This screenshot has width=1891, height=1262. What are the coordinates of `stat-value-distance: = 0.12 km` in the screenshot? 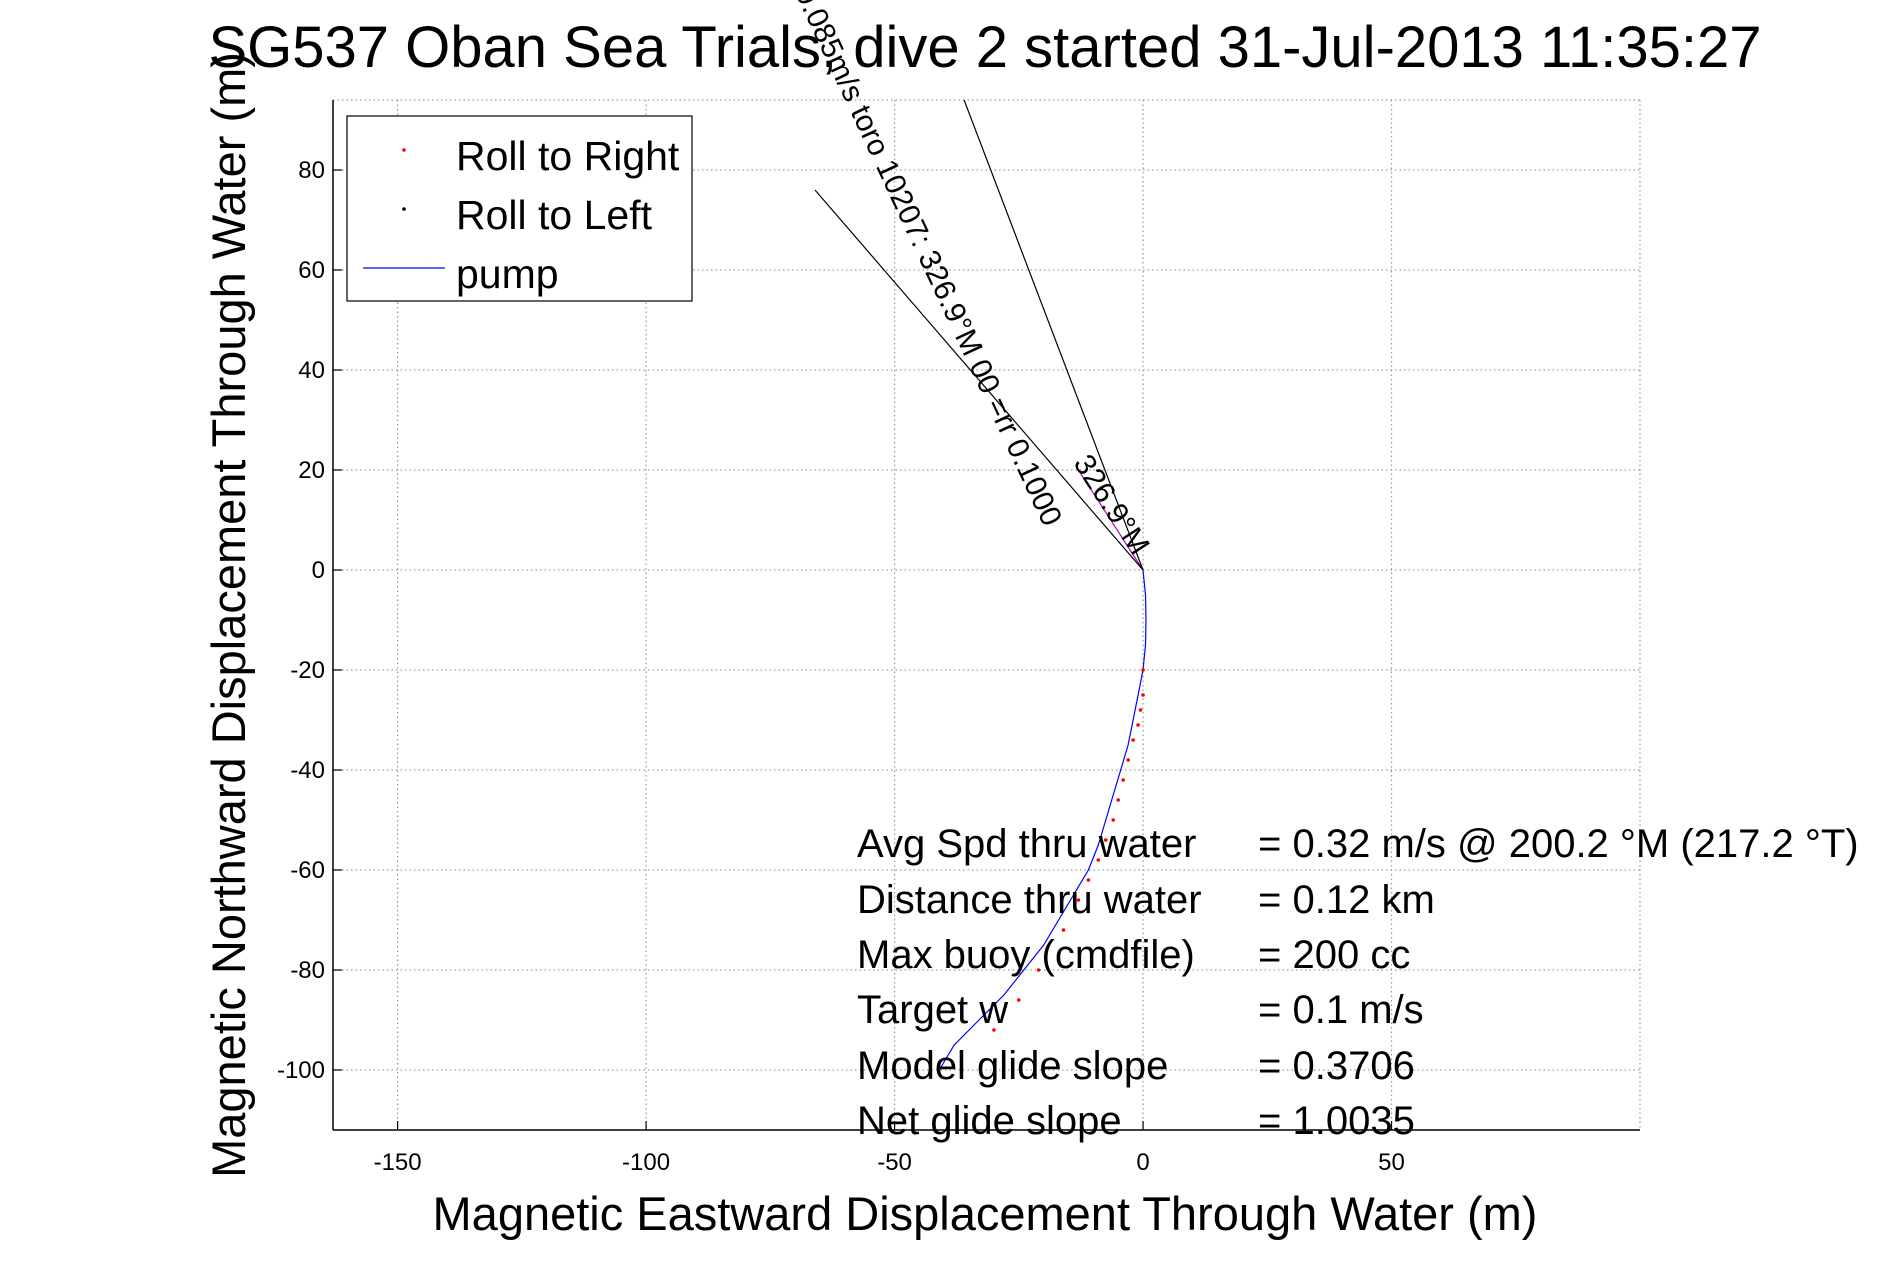 It's located at (1346, 900).